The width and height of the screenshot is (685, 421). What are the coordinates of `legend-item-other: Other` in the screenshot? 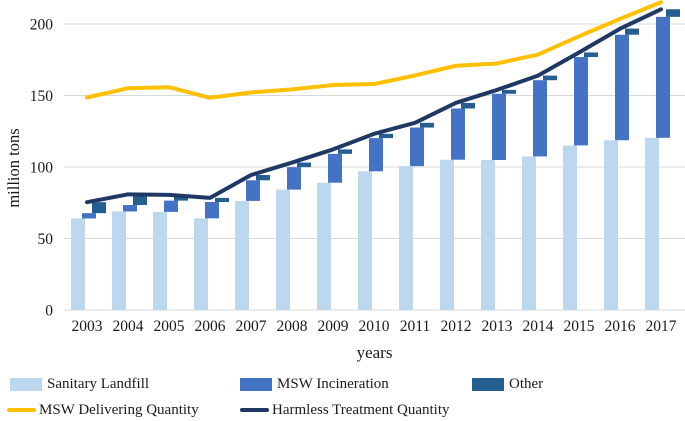 It's located at (507, 384).